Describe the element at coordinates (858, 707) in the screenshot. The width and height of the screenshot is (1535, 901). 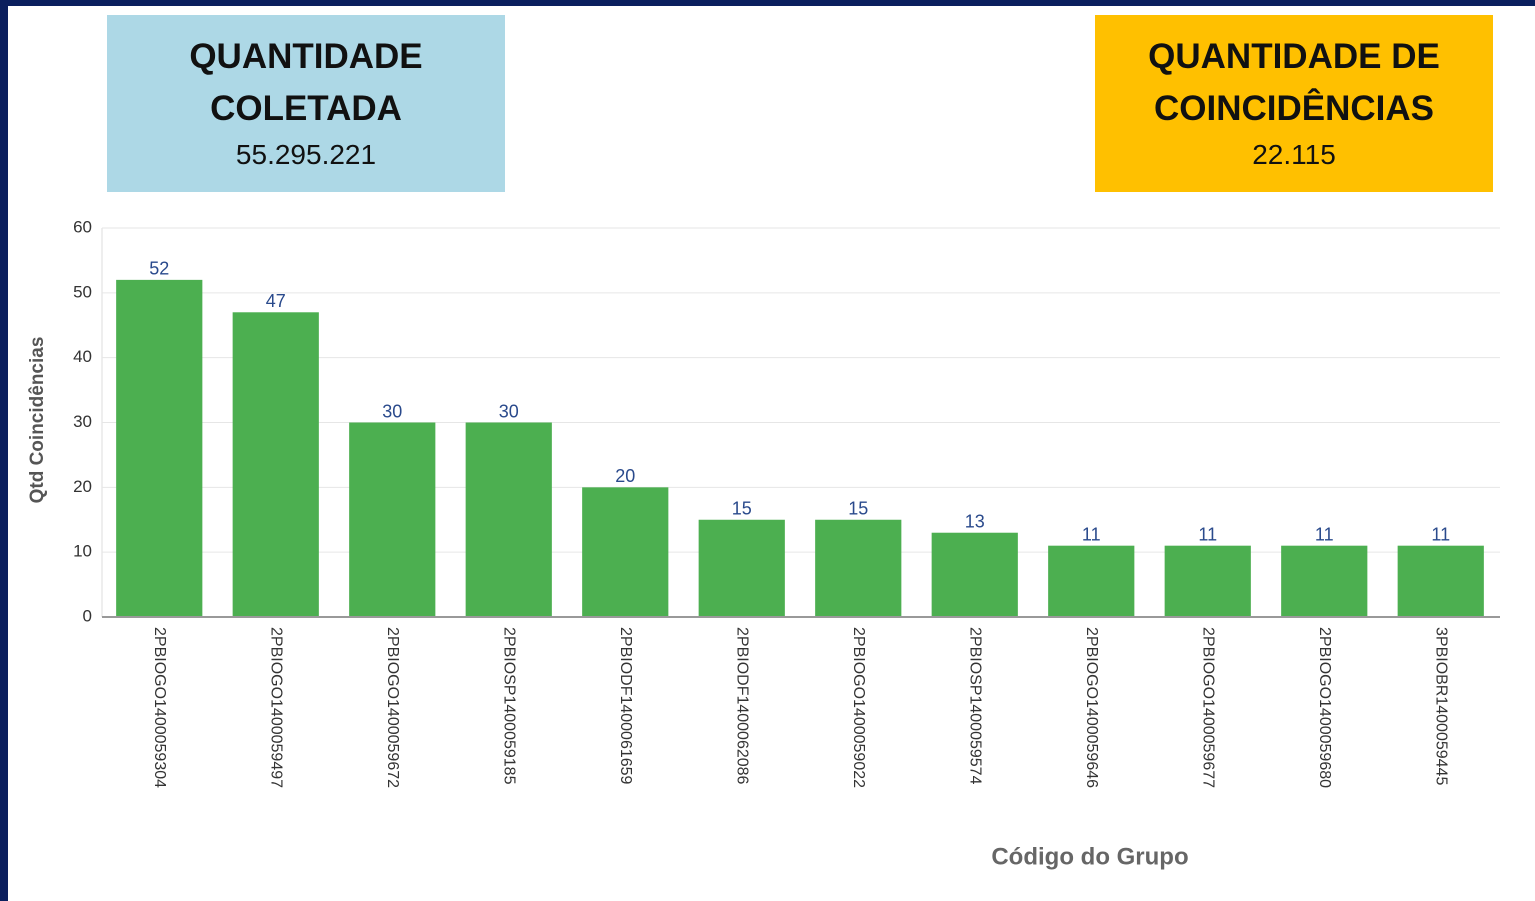
I see `x-tick-label: 2PBIOGO1400059022` at that location.